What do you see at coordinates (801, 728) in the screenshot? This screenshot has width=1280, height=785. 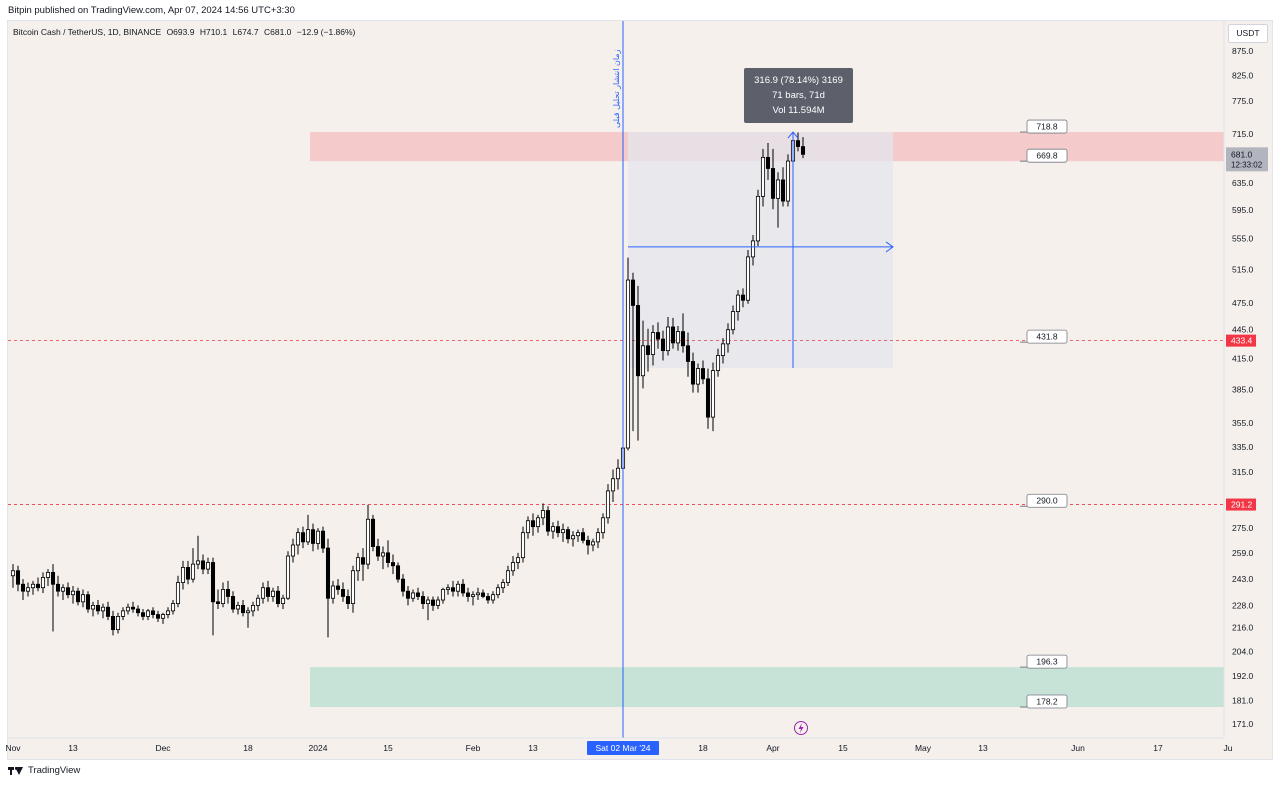 I see `lightning-icon` at bounding box center [801, 728].